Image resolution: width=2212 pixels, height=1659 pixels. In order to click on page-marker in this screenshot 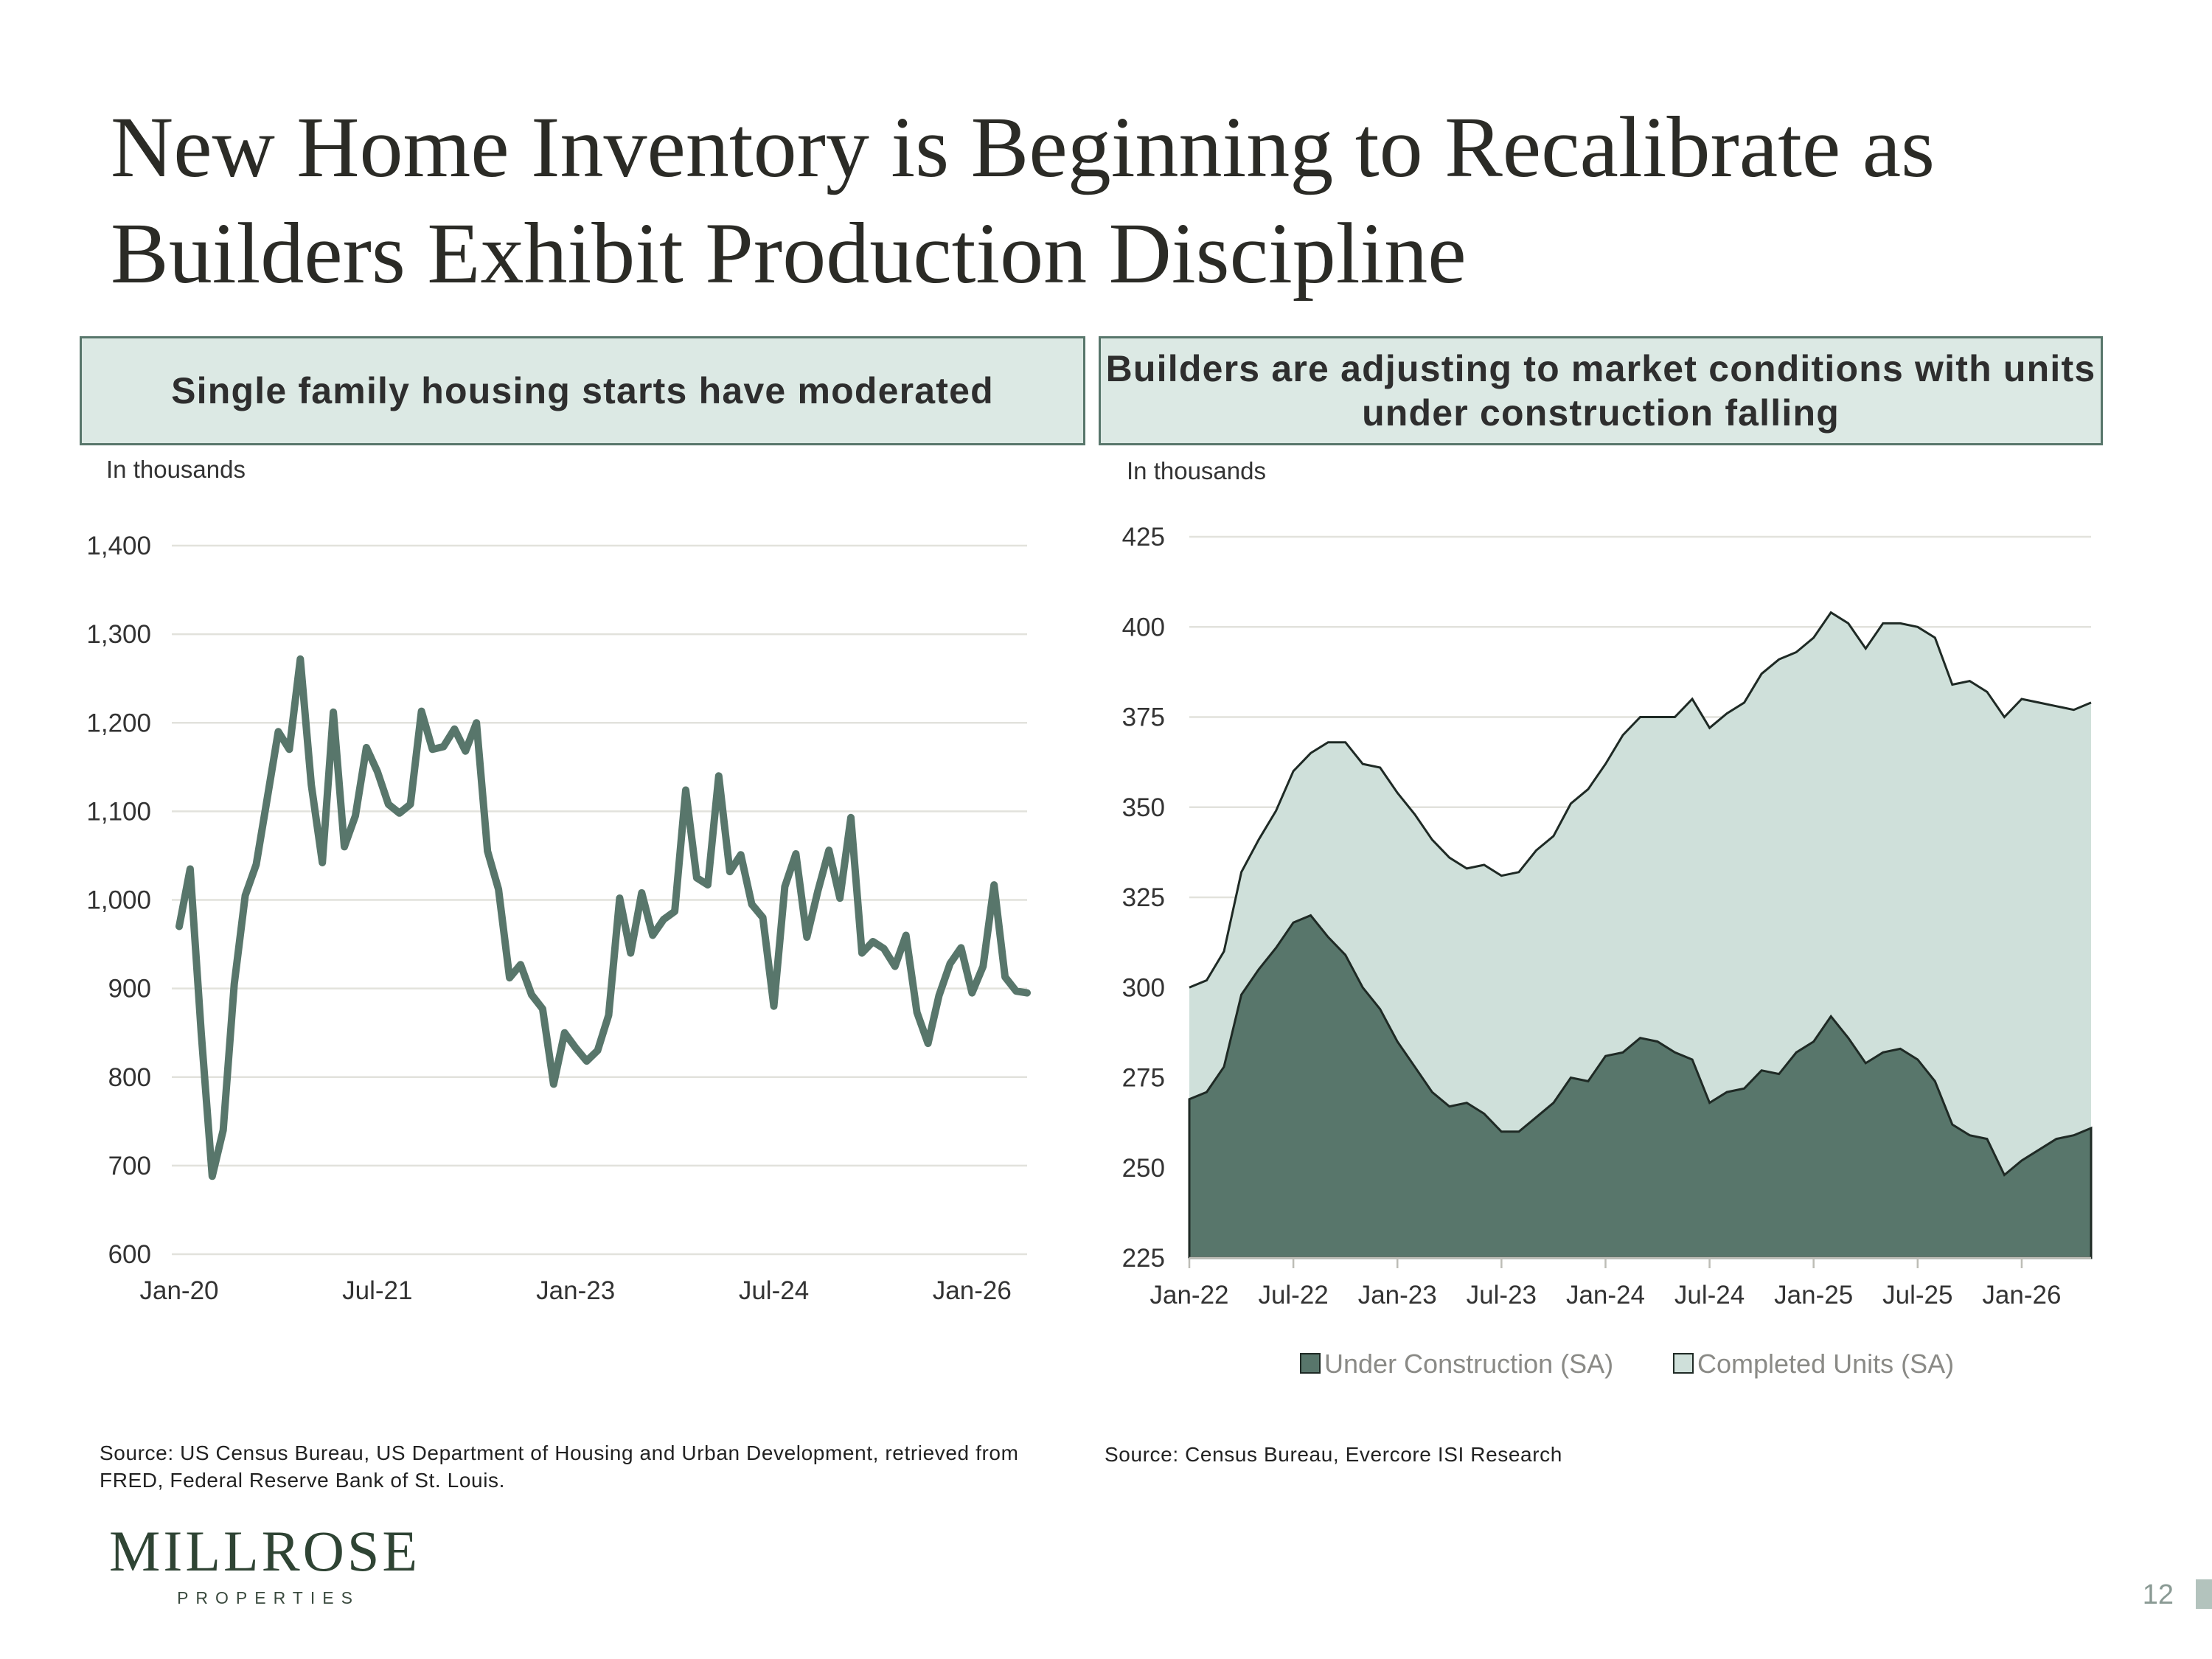, I will do `click(2204, 1594)`.